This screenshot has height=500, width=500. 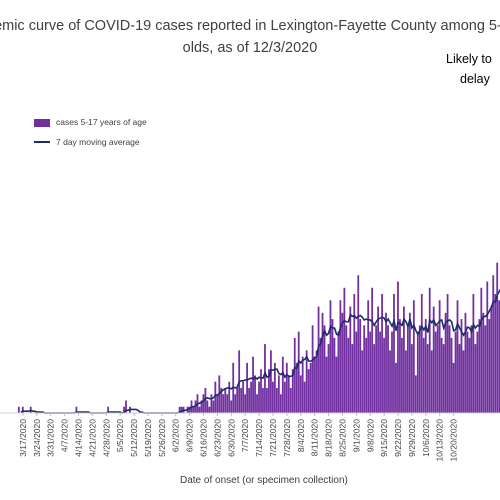 I want to click on x-tick-label: 9/1/2020, so click(x=356, y=435).